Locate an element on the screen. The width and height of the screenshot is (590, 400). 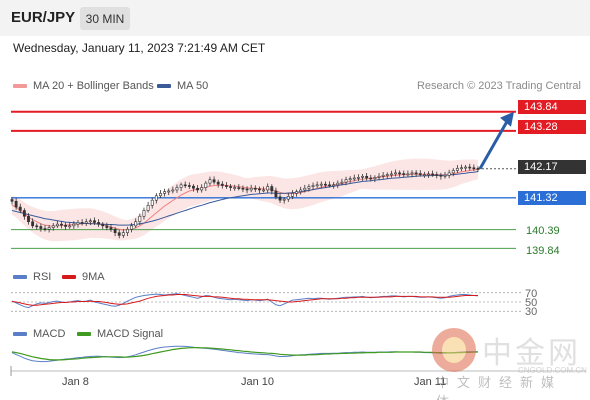
macd-swatch is located at coordinates (20, 334).